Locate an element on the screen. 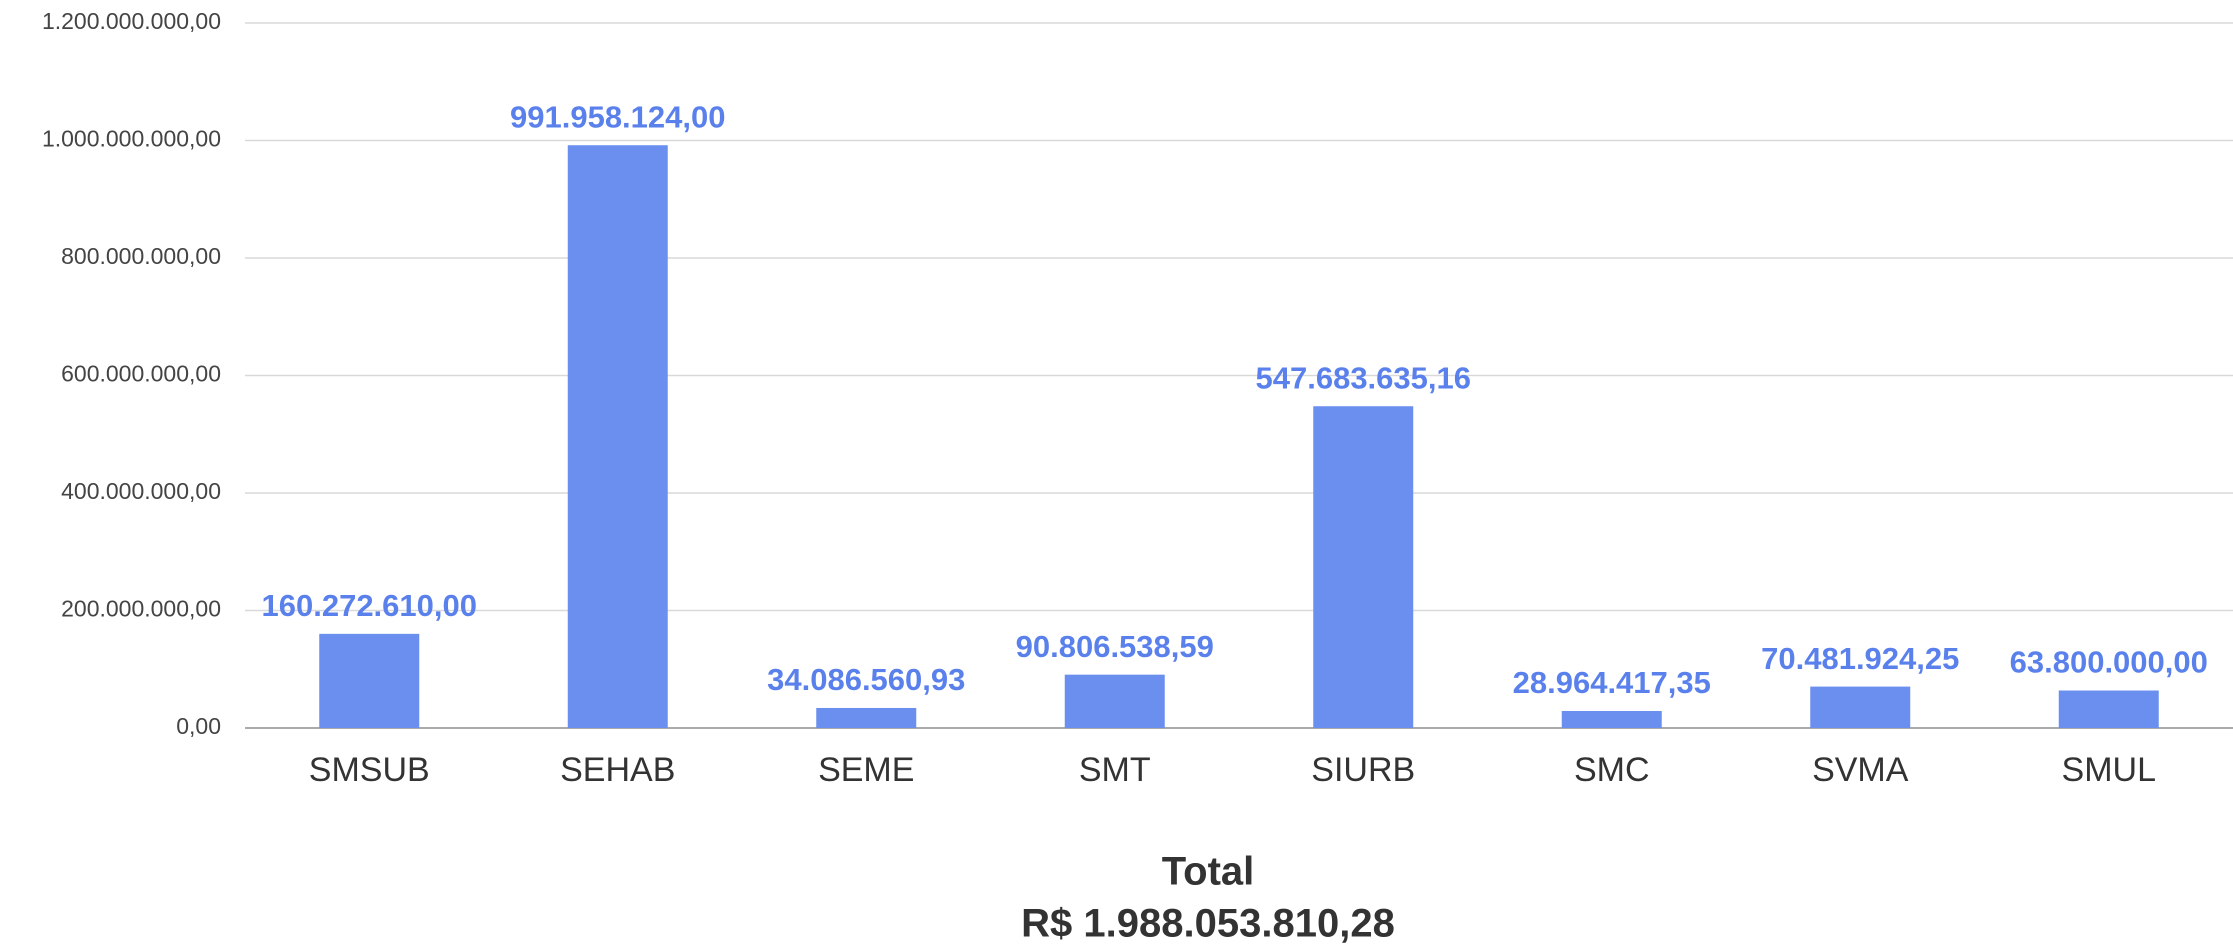 The image size is (2233, 946). value-label: 28.964.417,35 is located at coordinates (1612, 682).